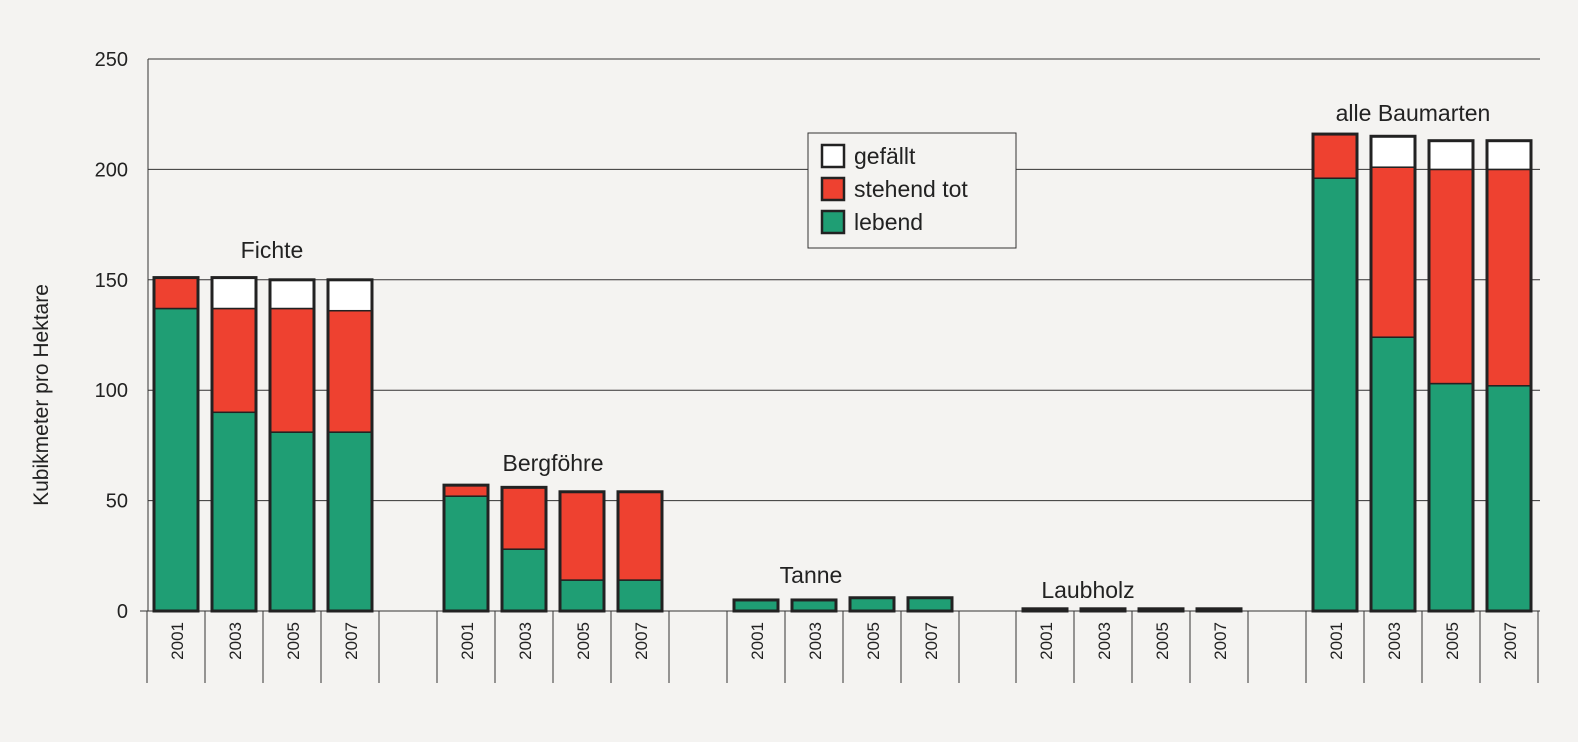 The height and width of the screenshot is (742, 1578). What do you see at coordinates (811, 575) in the screenshot?
I see `group-label: Tanne` at bounding box center [811, 575].